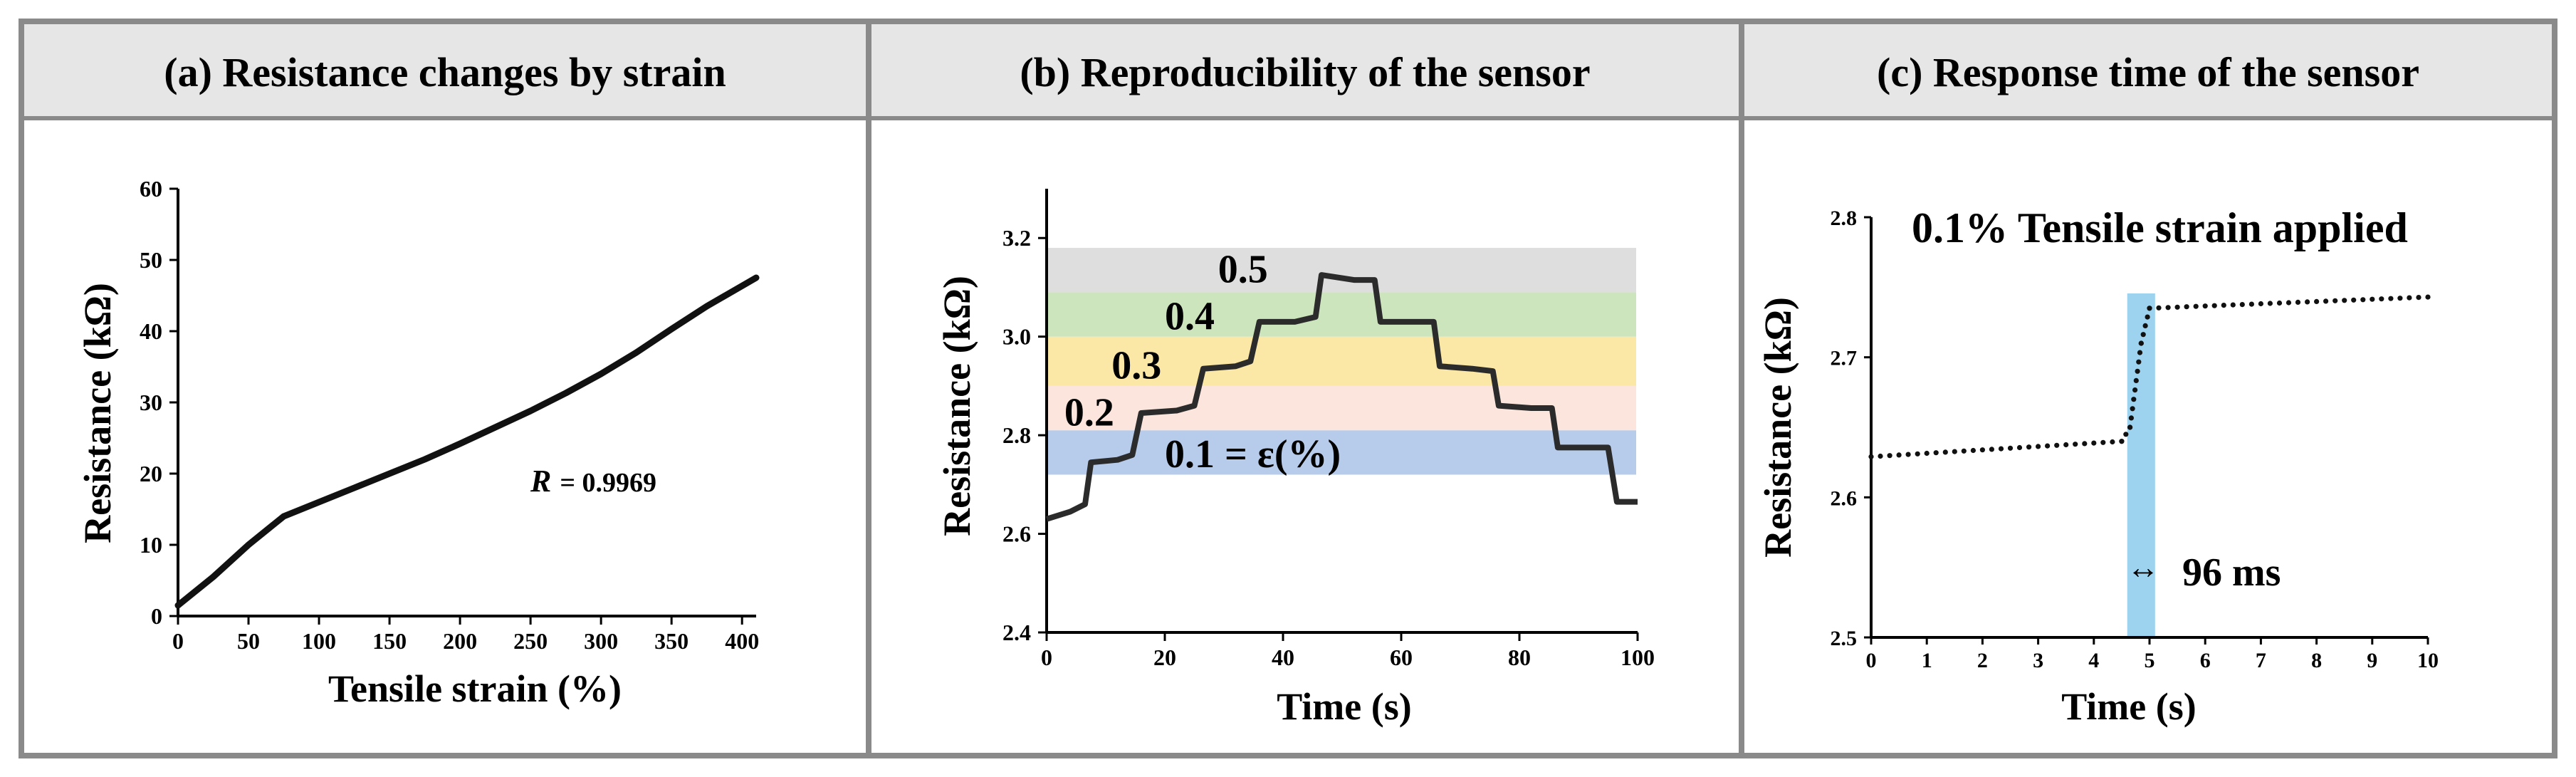  Describe the element at coordinates (1016, 632) in the screenshot. I see `y-tick-label: 2.4` at that location.